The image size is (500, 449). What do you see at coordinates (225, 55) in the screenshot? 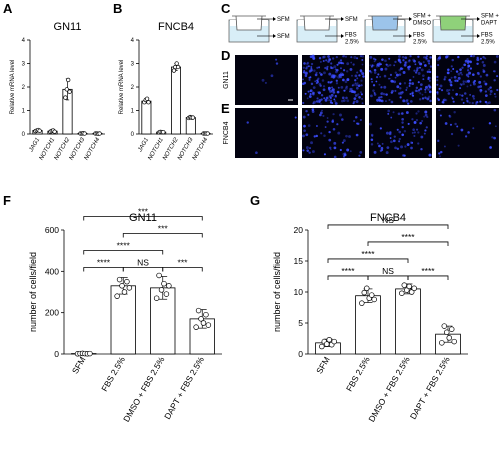
I see `panel-letter-d: D` at bounding box center [225, 55].